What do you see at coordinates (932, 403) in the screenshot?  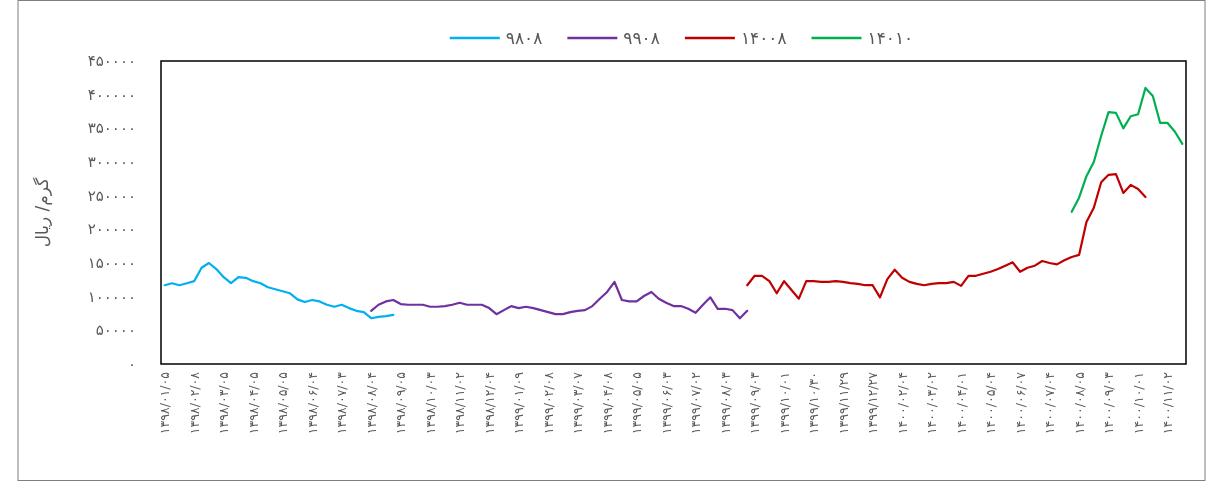 I see `x-tick-label: ۱۴۰۰/۰۳/۰۲` at bounding box center [932, 403].